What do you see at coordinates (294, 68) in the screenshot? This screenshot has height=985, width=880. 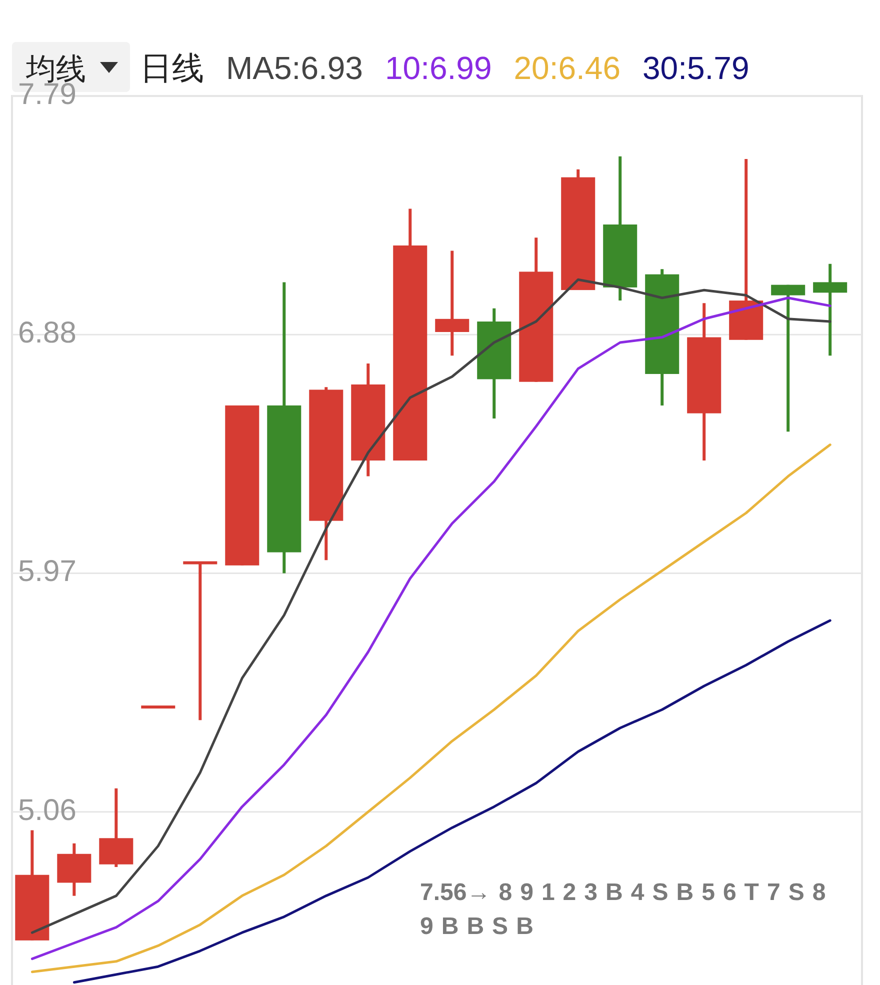 I see `text: MA5:6.93` at bounding box center [294, 68].